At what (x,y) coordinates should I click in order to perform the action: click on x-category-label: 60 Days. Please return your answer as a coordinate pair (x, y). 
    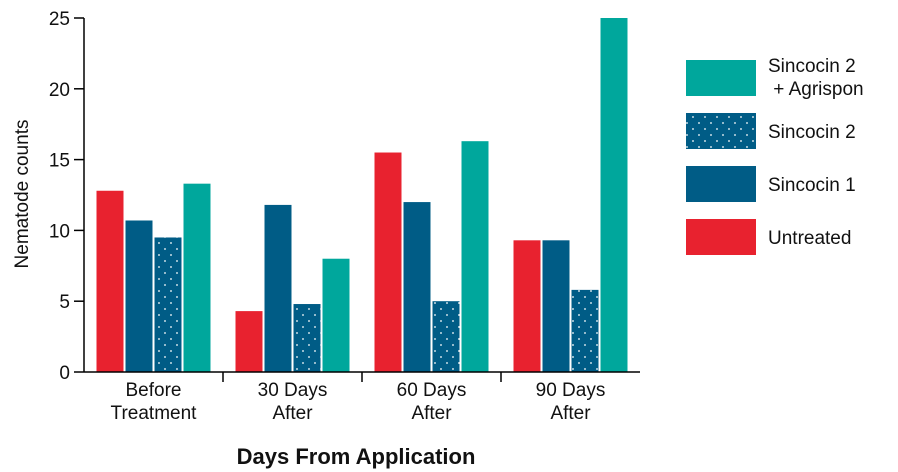
    Looking at the image, I should click on (432, 390).